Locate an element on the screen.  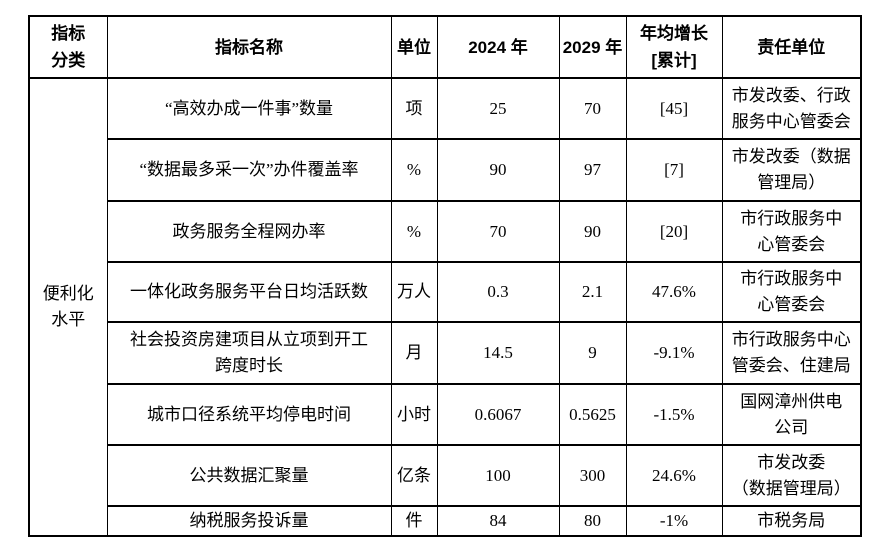
unit-cell: 件 is located at coordinates (414, 521).